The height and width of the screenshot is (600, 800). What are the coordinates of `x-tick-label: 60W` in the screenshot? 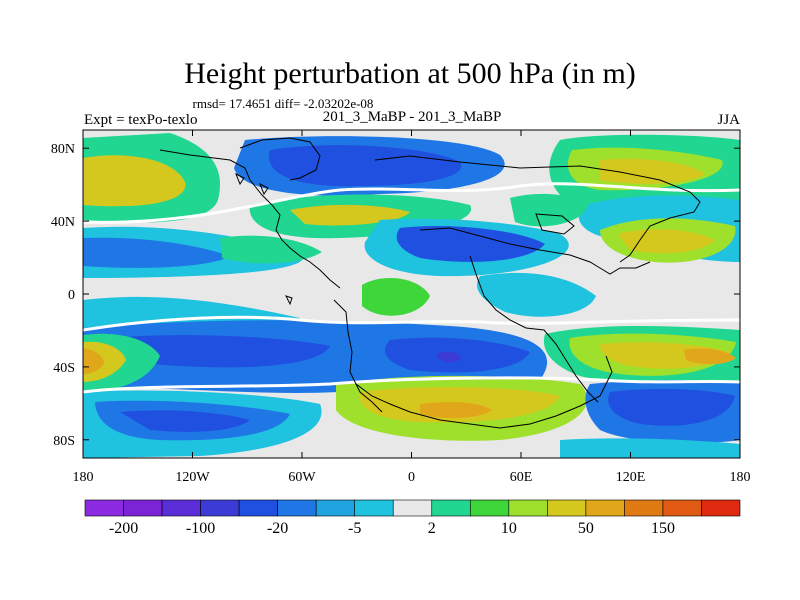 It's located at (302, 477).